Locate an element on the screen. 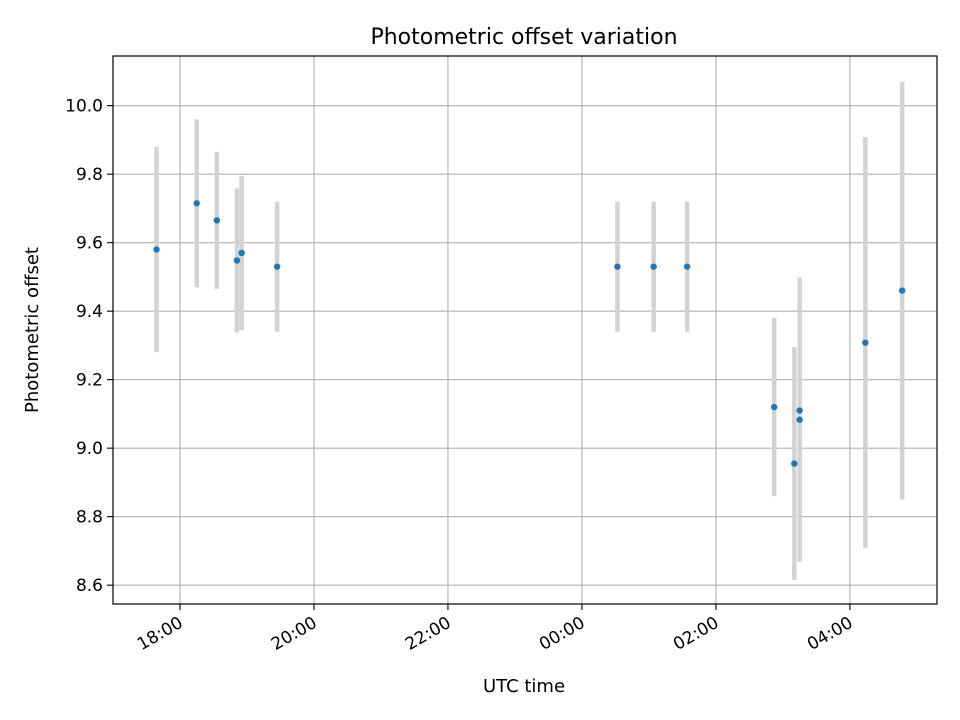 Image resolution: width=960 pixels, height=720 pixels. y-tick-label: 9.8 is located at coordinates (89, 175).